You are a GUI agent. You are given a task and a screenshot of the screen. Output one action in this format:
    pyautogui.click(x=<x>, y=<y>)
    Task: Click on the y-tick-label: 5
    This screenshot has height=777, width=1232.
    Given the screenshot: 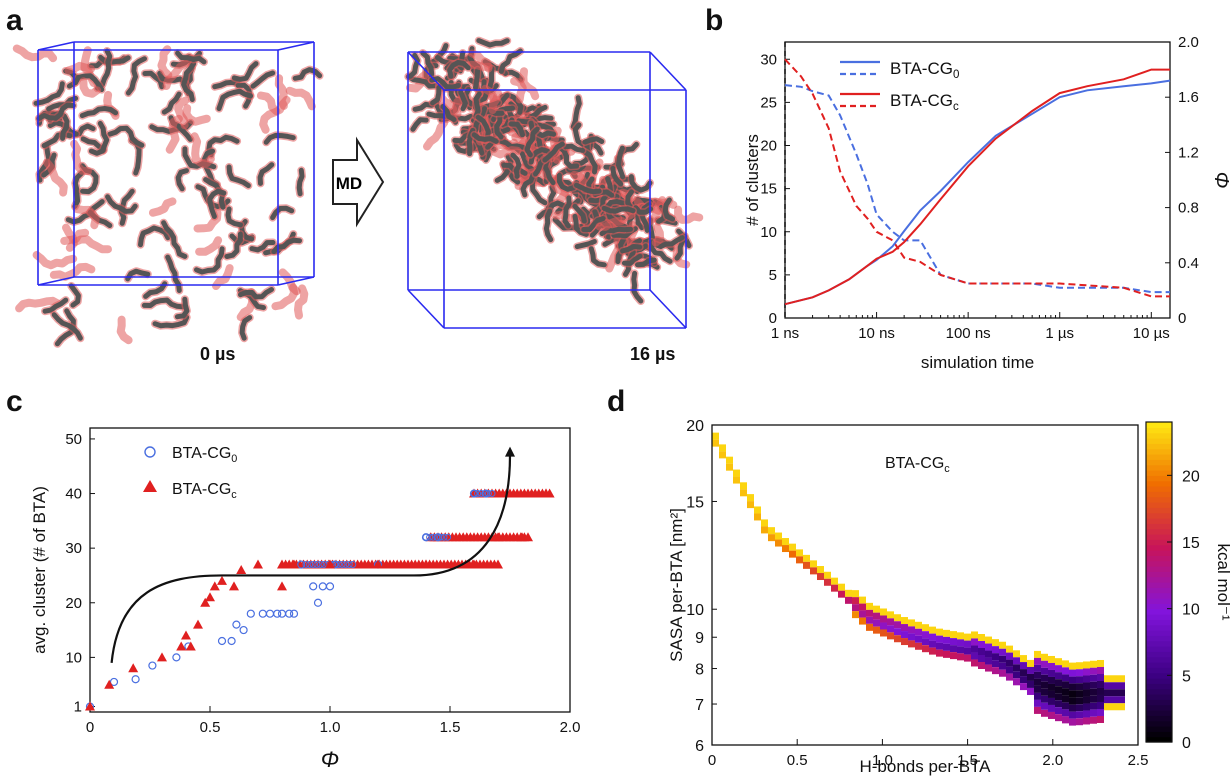 What is the action you would take?
    pyautogui.click(x=773, y=275)
    